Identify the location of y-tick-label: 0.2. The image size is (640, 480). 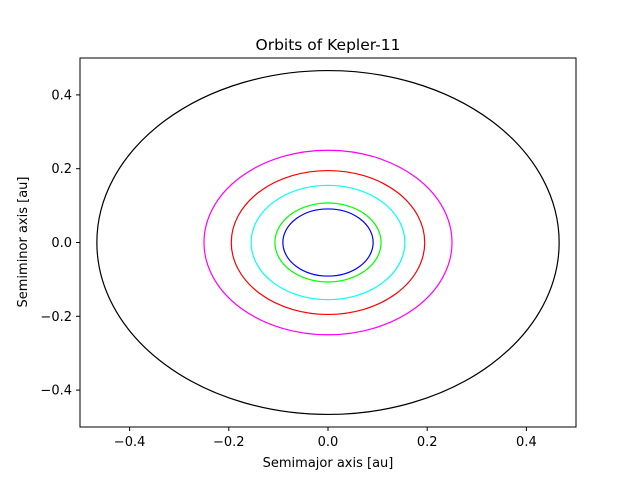
(61, 169).